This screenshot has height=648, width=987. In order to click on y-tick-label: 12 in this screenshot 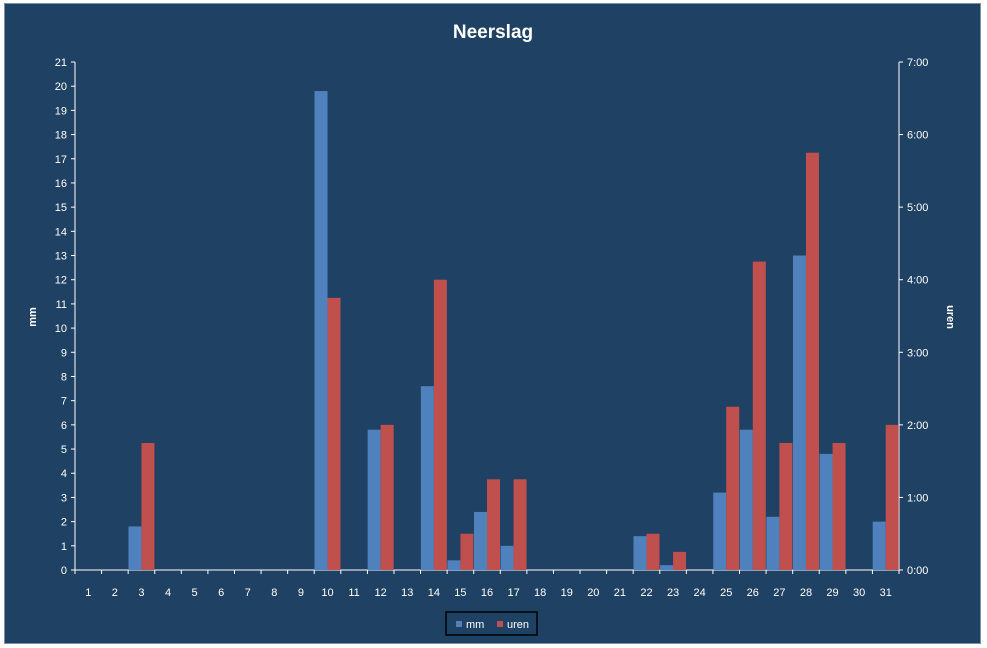, I will do `click(61, 281)`.